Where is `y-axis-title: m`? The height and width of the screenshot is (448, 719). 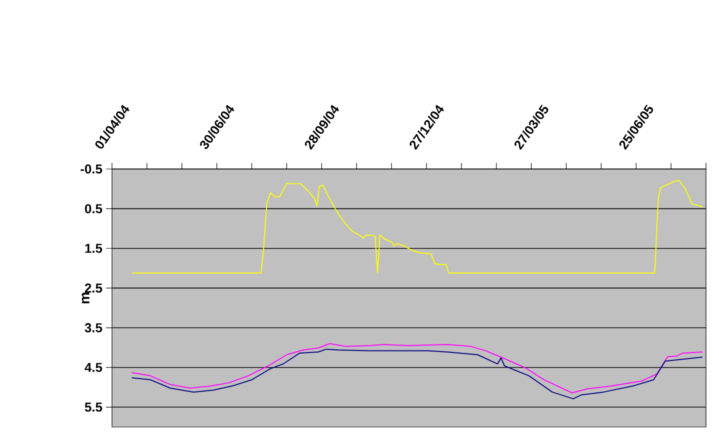 y-axis-title: m is located at coordinates (86, 298).